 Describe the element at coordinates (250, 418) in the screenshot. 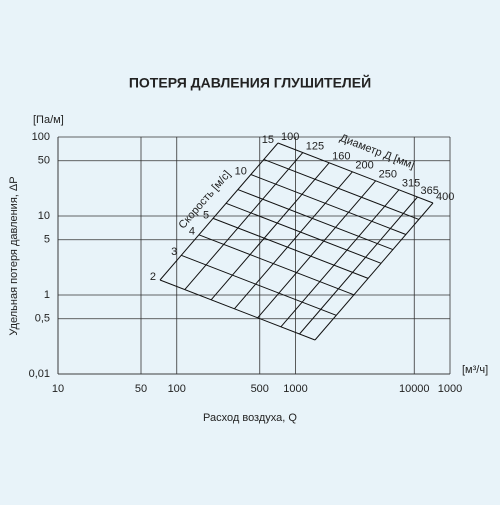

I see `x-label: Расход воздуха, Q` at that location.